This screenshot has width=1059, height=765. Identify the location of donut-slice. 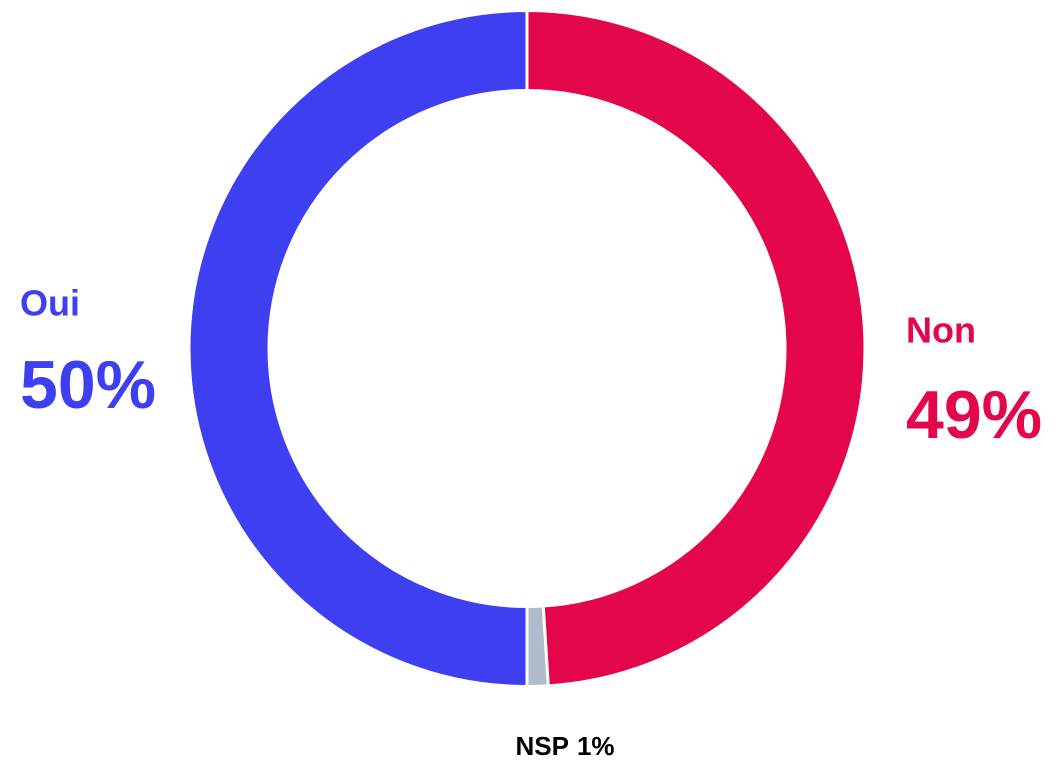
(537, 646).